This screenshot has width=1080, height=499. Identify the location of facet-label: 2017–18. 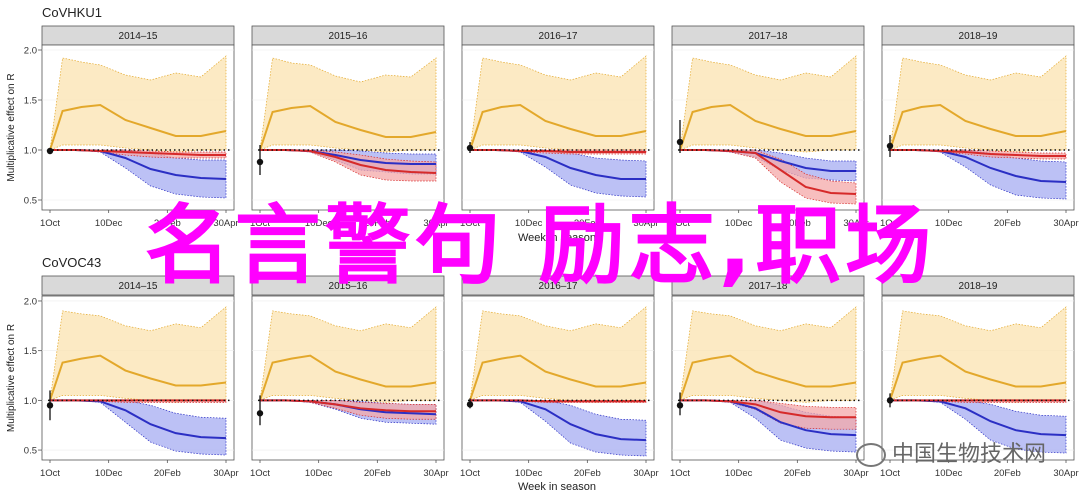
(768, 286).